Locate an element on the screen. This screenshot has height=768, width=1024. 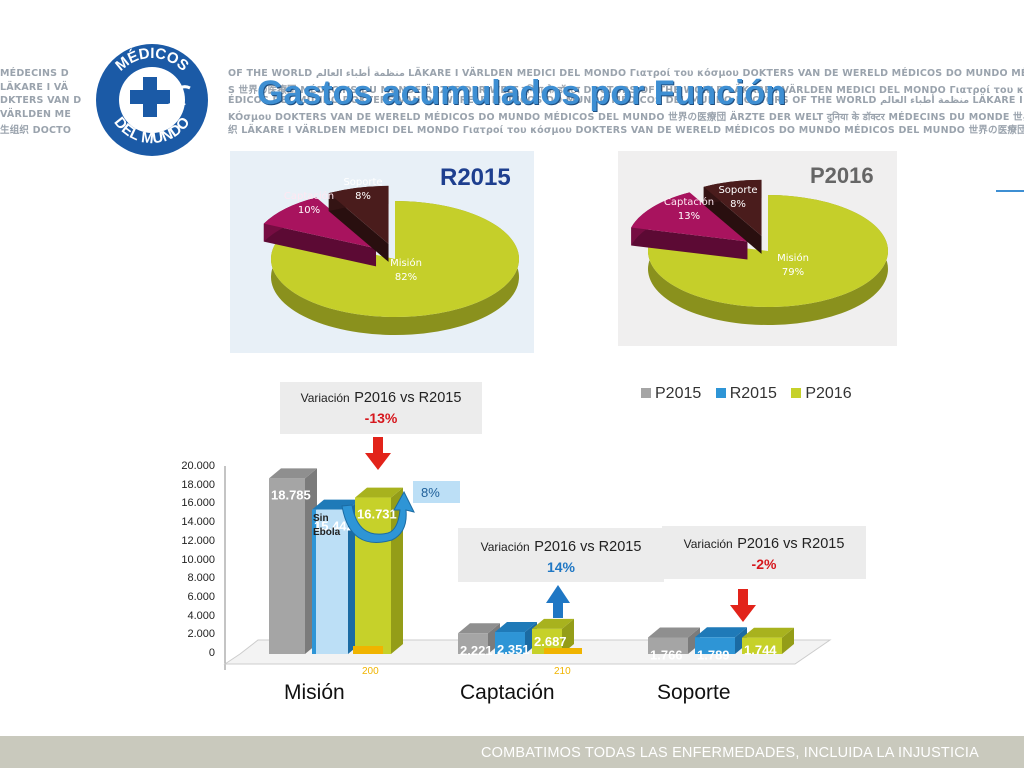
bar-value-label: 2.221 is located at coordinates (476, 650).